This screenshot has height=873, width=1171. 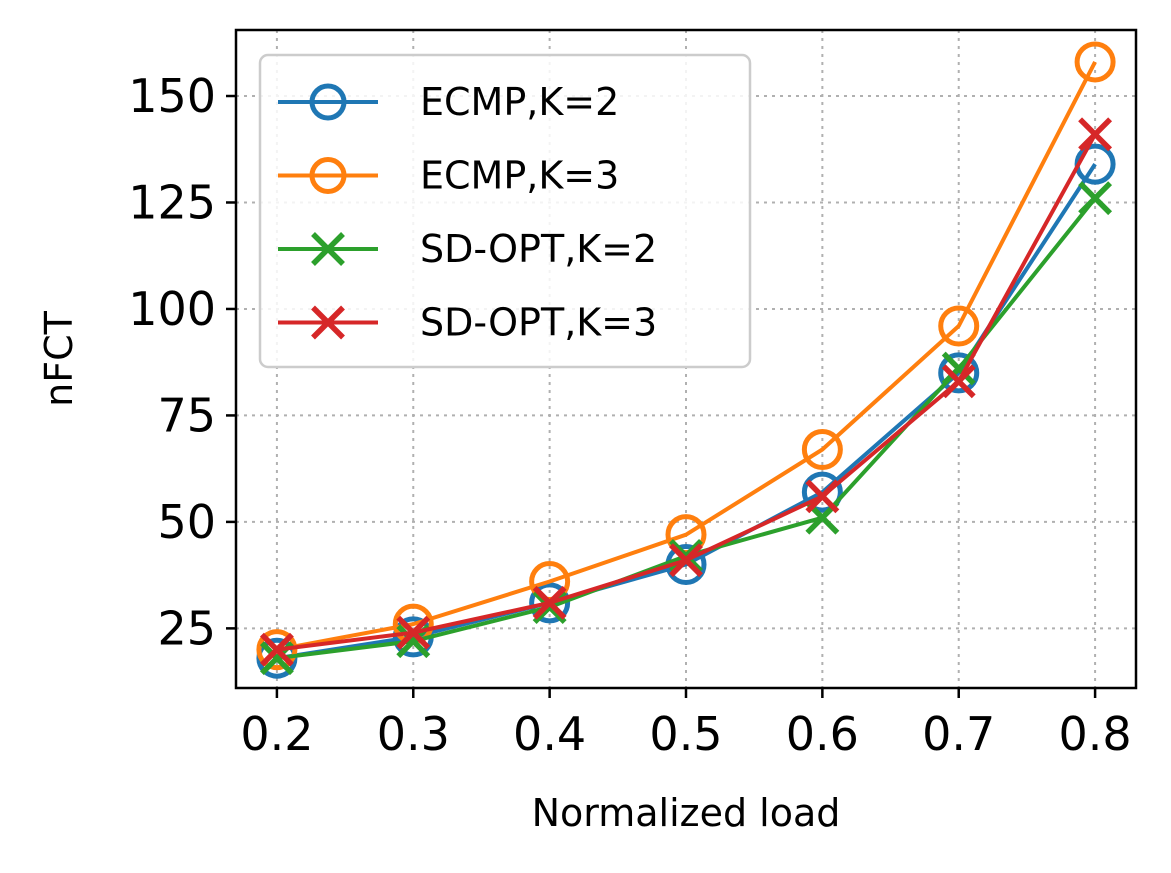 What do you see at coordinates (413, 734) in the screenshot?
I see `x-tick-label: 0.3` at bounding box center [413, 734].